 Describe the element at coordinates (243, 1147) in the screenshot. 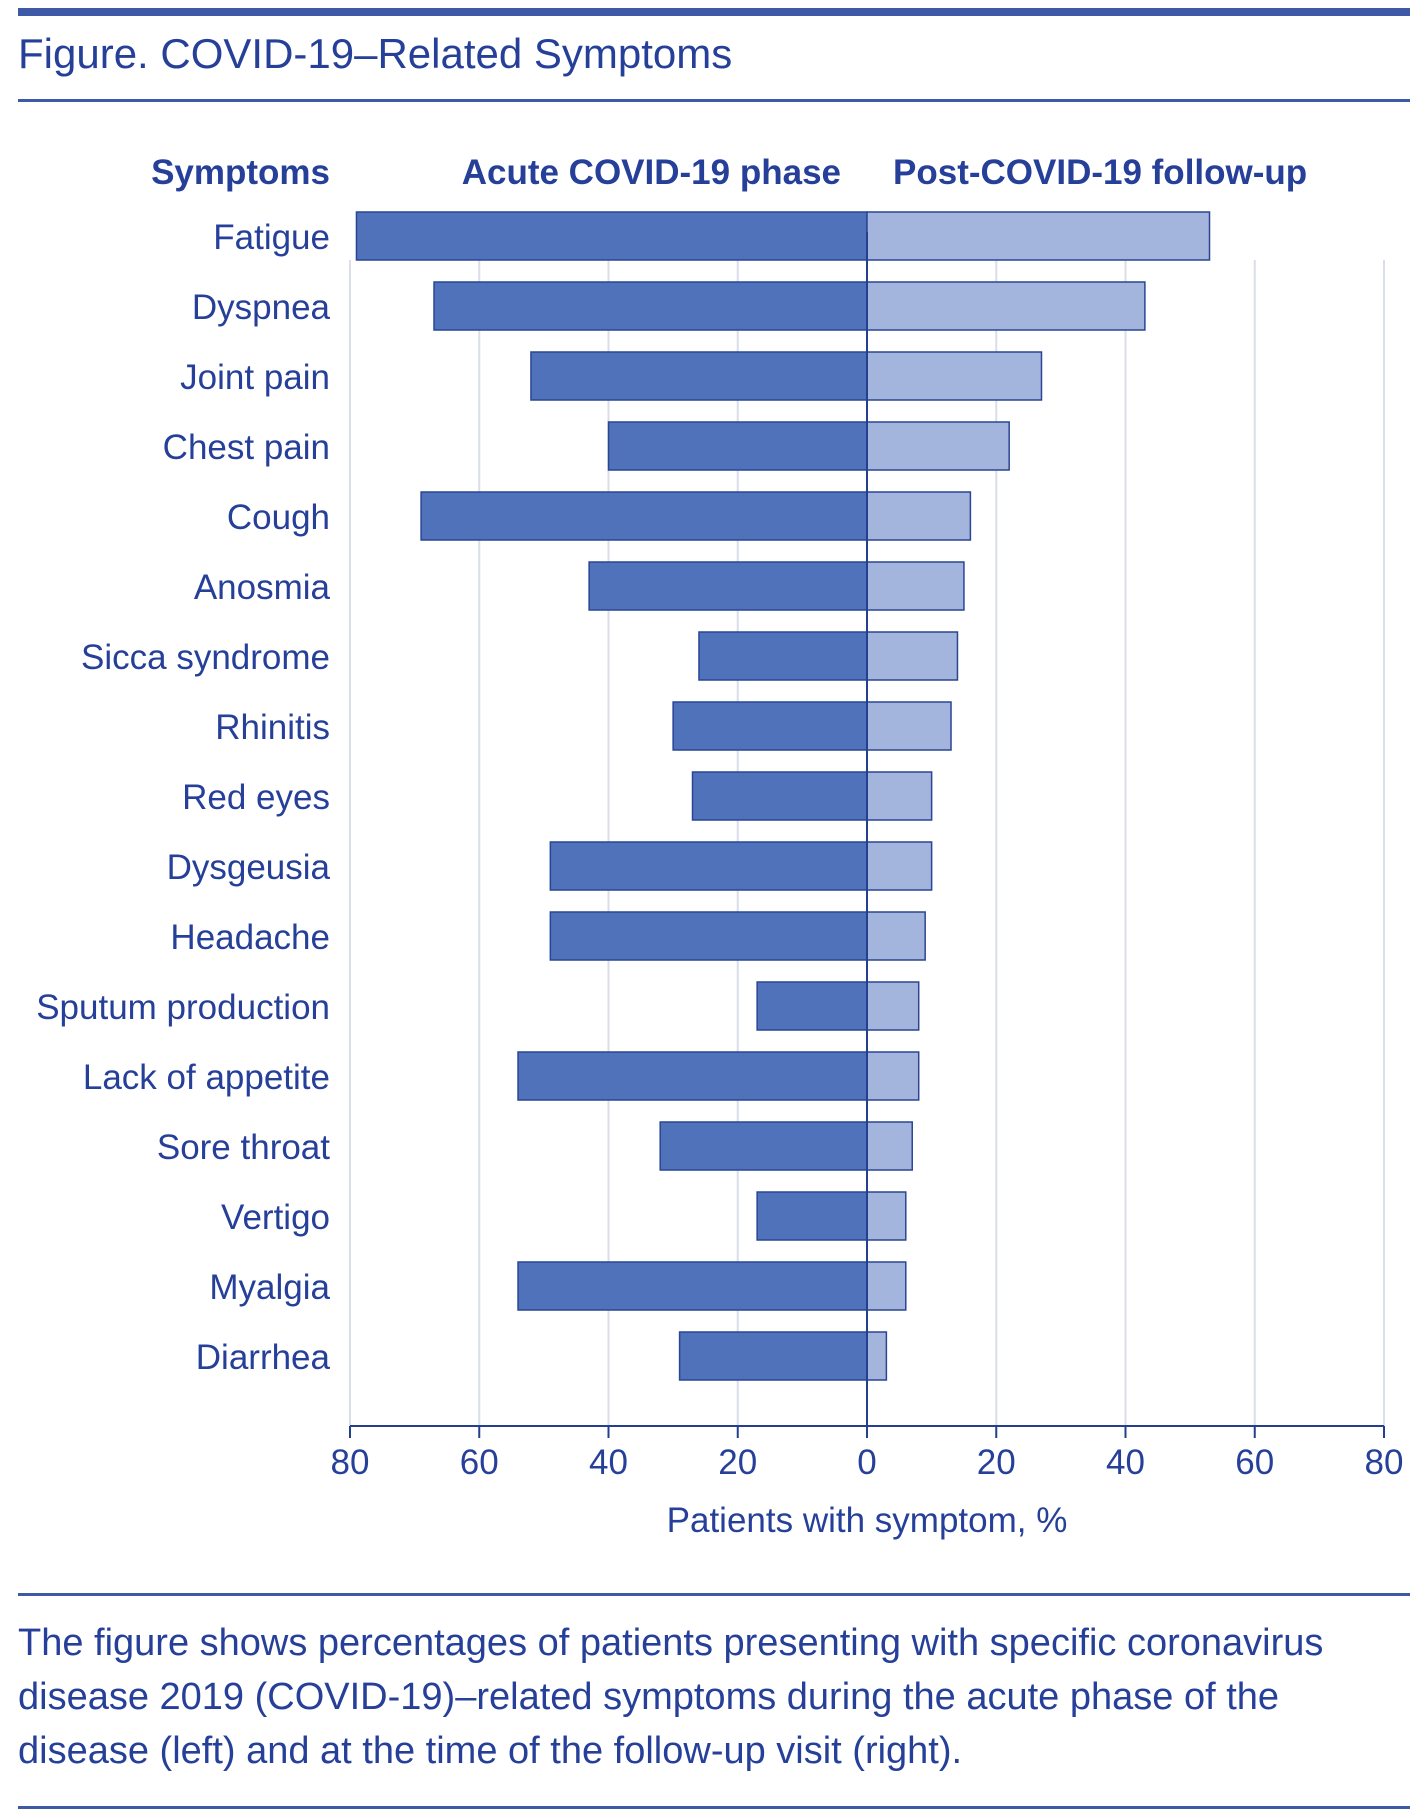

I see `category-label: Sore throat` at that location.